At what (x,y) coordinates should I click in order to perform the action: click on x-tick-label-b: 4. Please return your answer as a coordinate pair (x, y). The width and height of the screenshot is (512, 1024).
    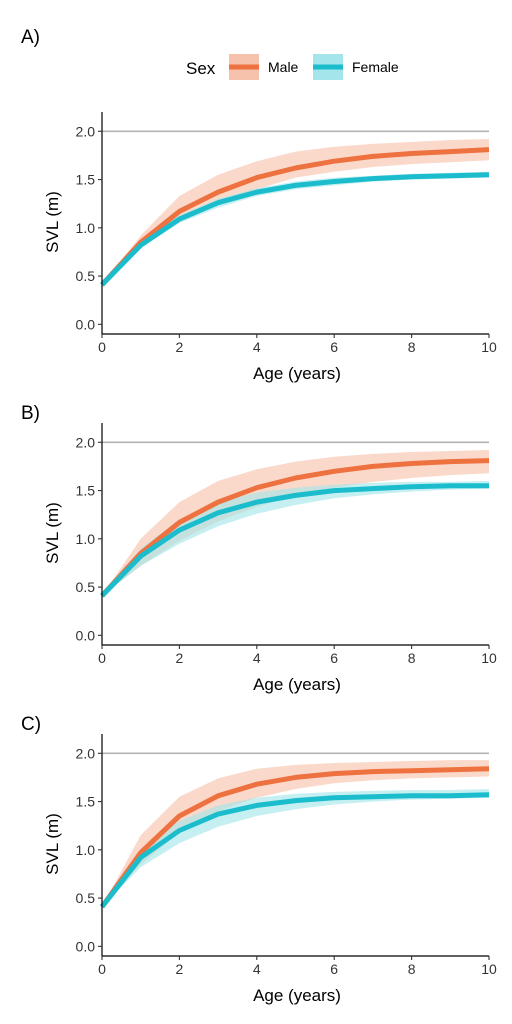
    Looking at the image, I should click on (257, 658).